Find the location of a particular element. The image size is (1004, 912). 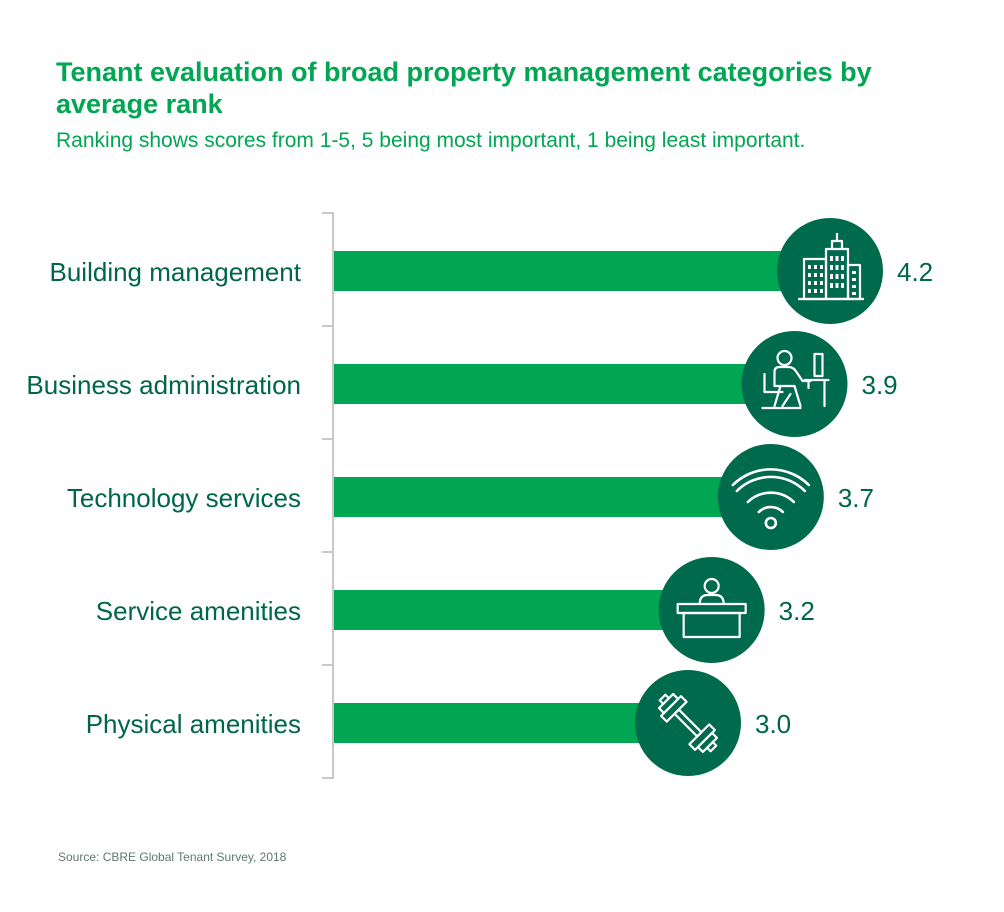

data-label: 3.0 is located at coordinates (773, 724).